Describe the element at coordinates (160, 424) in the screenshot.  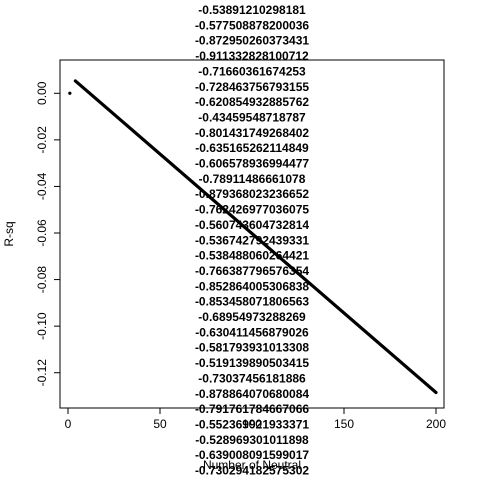
I see `x-tick-label: 50` at that location.